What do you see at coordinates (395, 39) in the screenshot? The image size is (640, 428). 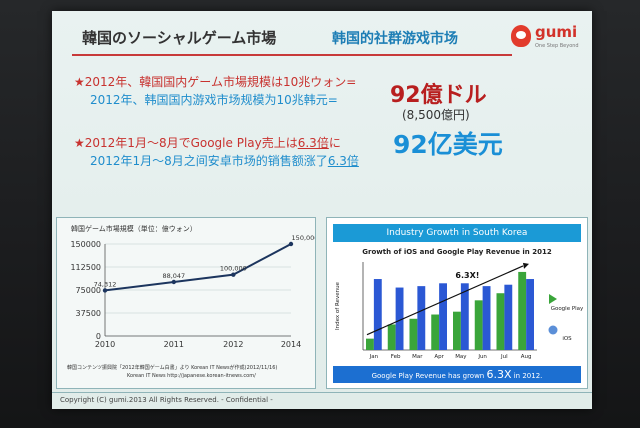 I see `slide-title-cn: 韩国的社群游戏市场` at bounding box center [395, 39].